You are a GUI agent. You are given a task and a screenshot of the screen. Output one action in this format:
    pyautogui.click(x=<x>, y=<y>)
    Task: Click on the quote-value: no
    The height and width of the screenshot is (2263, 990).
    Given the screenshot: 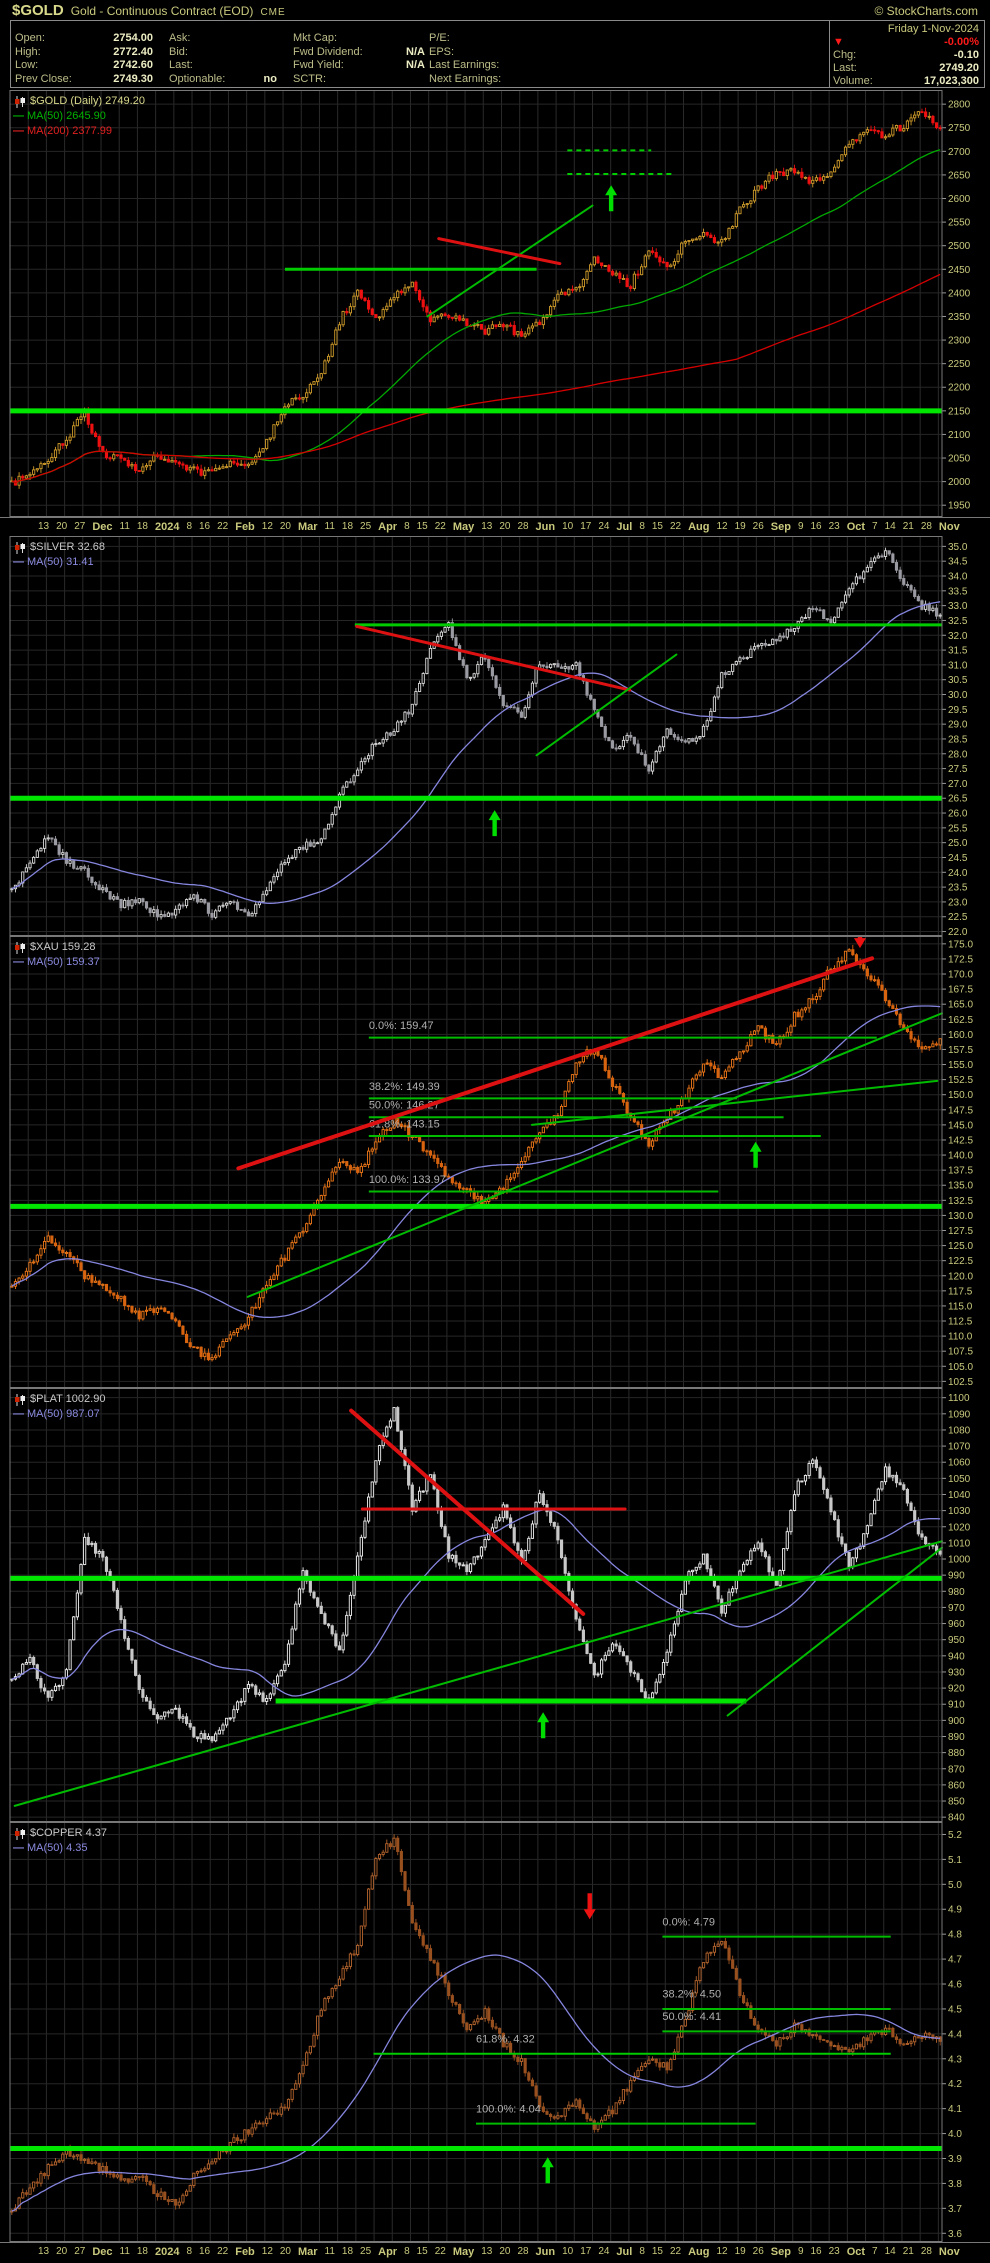 What is the action you would take?
    pyautogui.click(x=270, y=78)
    